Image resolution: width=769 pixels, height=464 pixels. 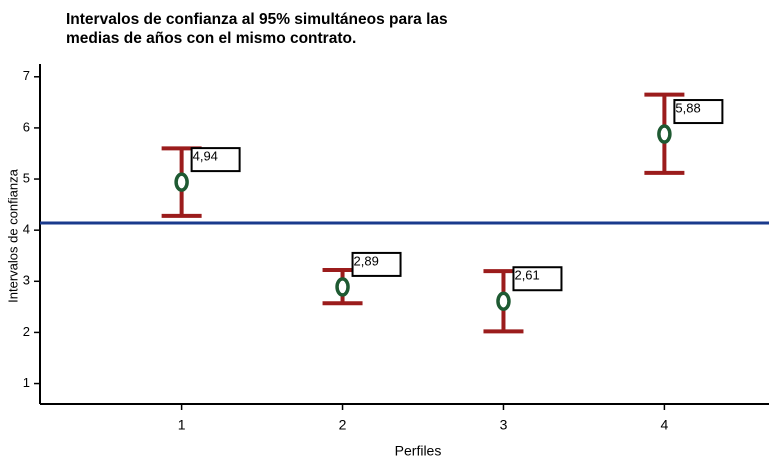 I want to click on value-label: 2,89, so click(x=366, y=260).